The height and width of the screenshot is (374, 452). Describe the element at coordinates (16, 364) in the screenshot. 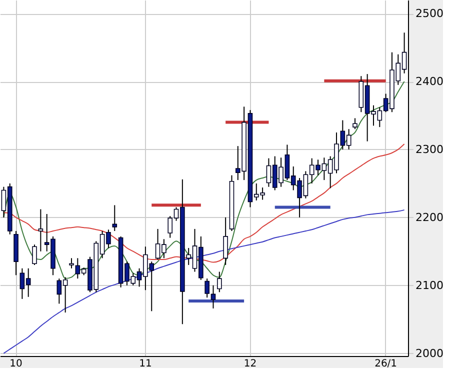

I see `x-tick-label: 10` at that location.